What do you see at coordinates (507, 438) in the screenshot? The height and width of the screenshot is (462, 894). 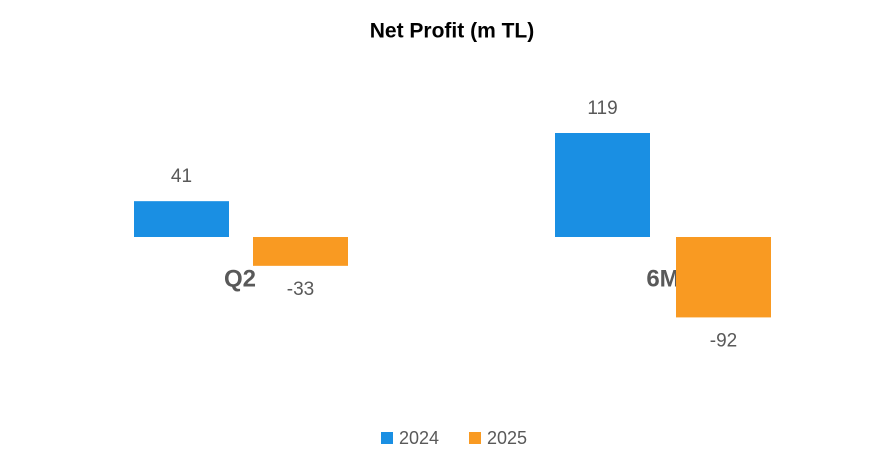 I see `legend-label: 2025` at bounding box center [507, 438].